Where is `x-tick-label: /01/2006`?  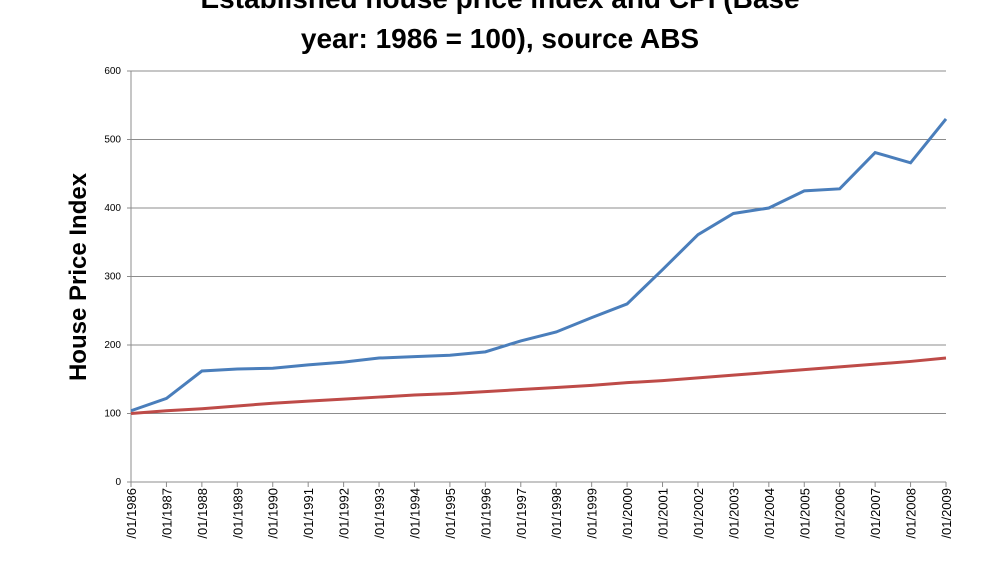
x-tick-label: /01/2006 is located at coordinates (840, 513).